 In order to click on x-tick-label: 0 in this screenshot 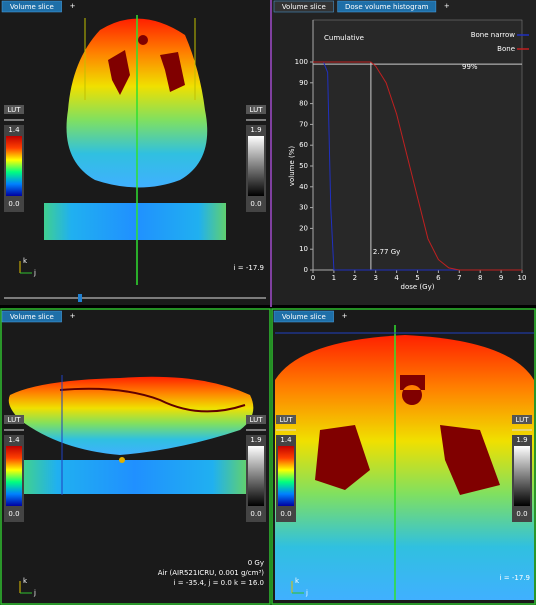, I will do `click(313, 278)`.